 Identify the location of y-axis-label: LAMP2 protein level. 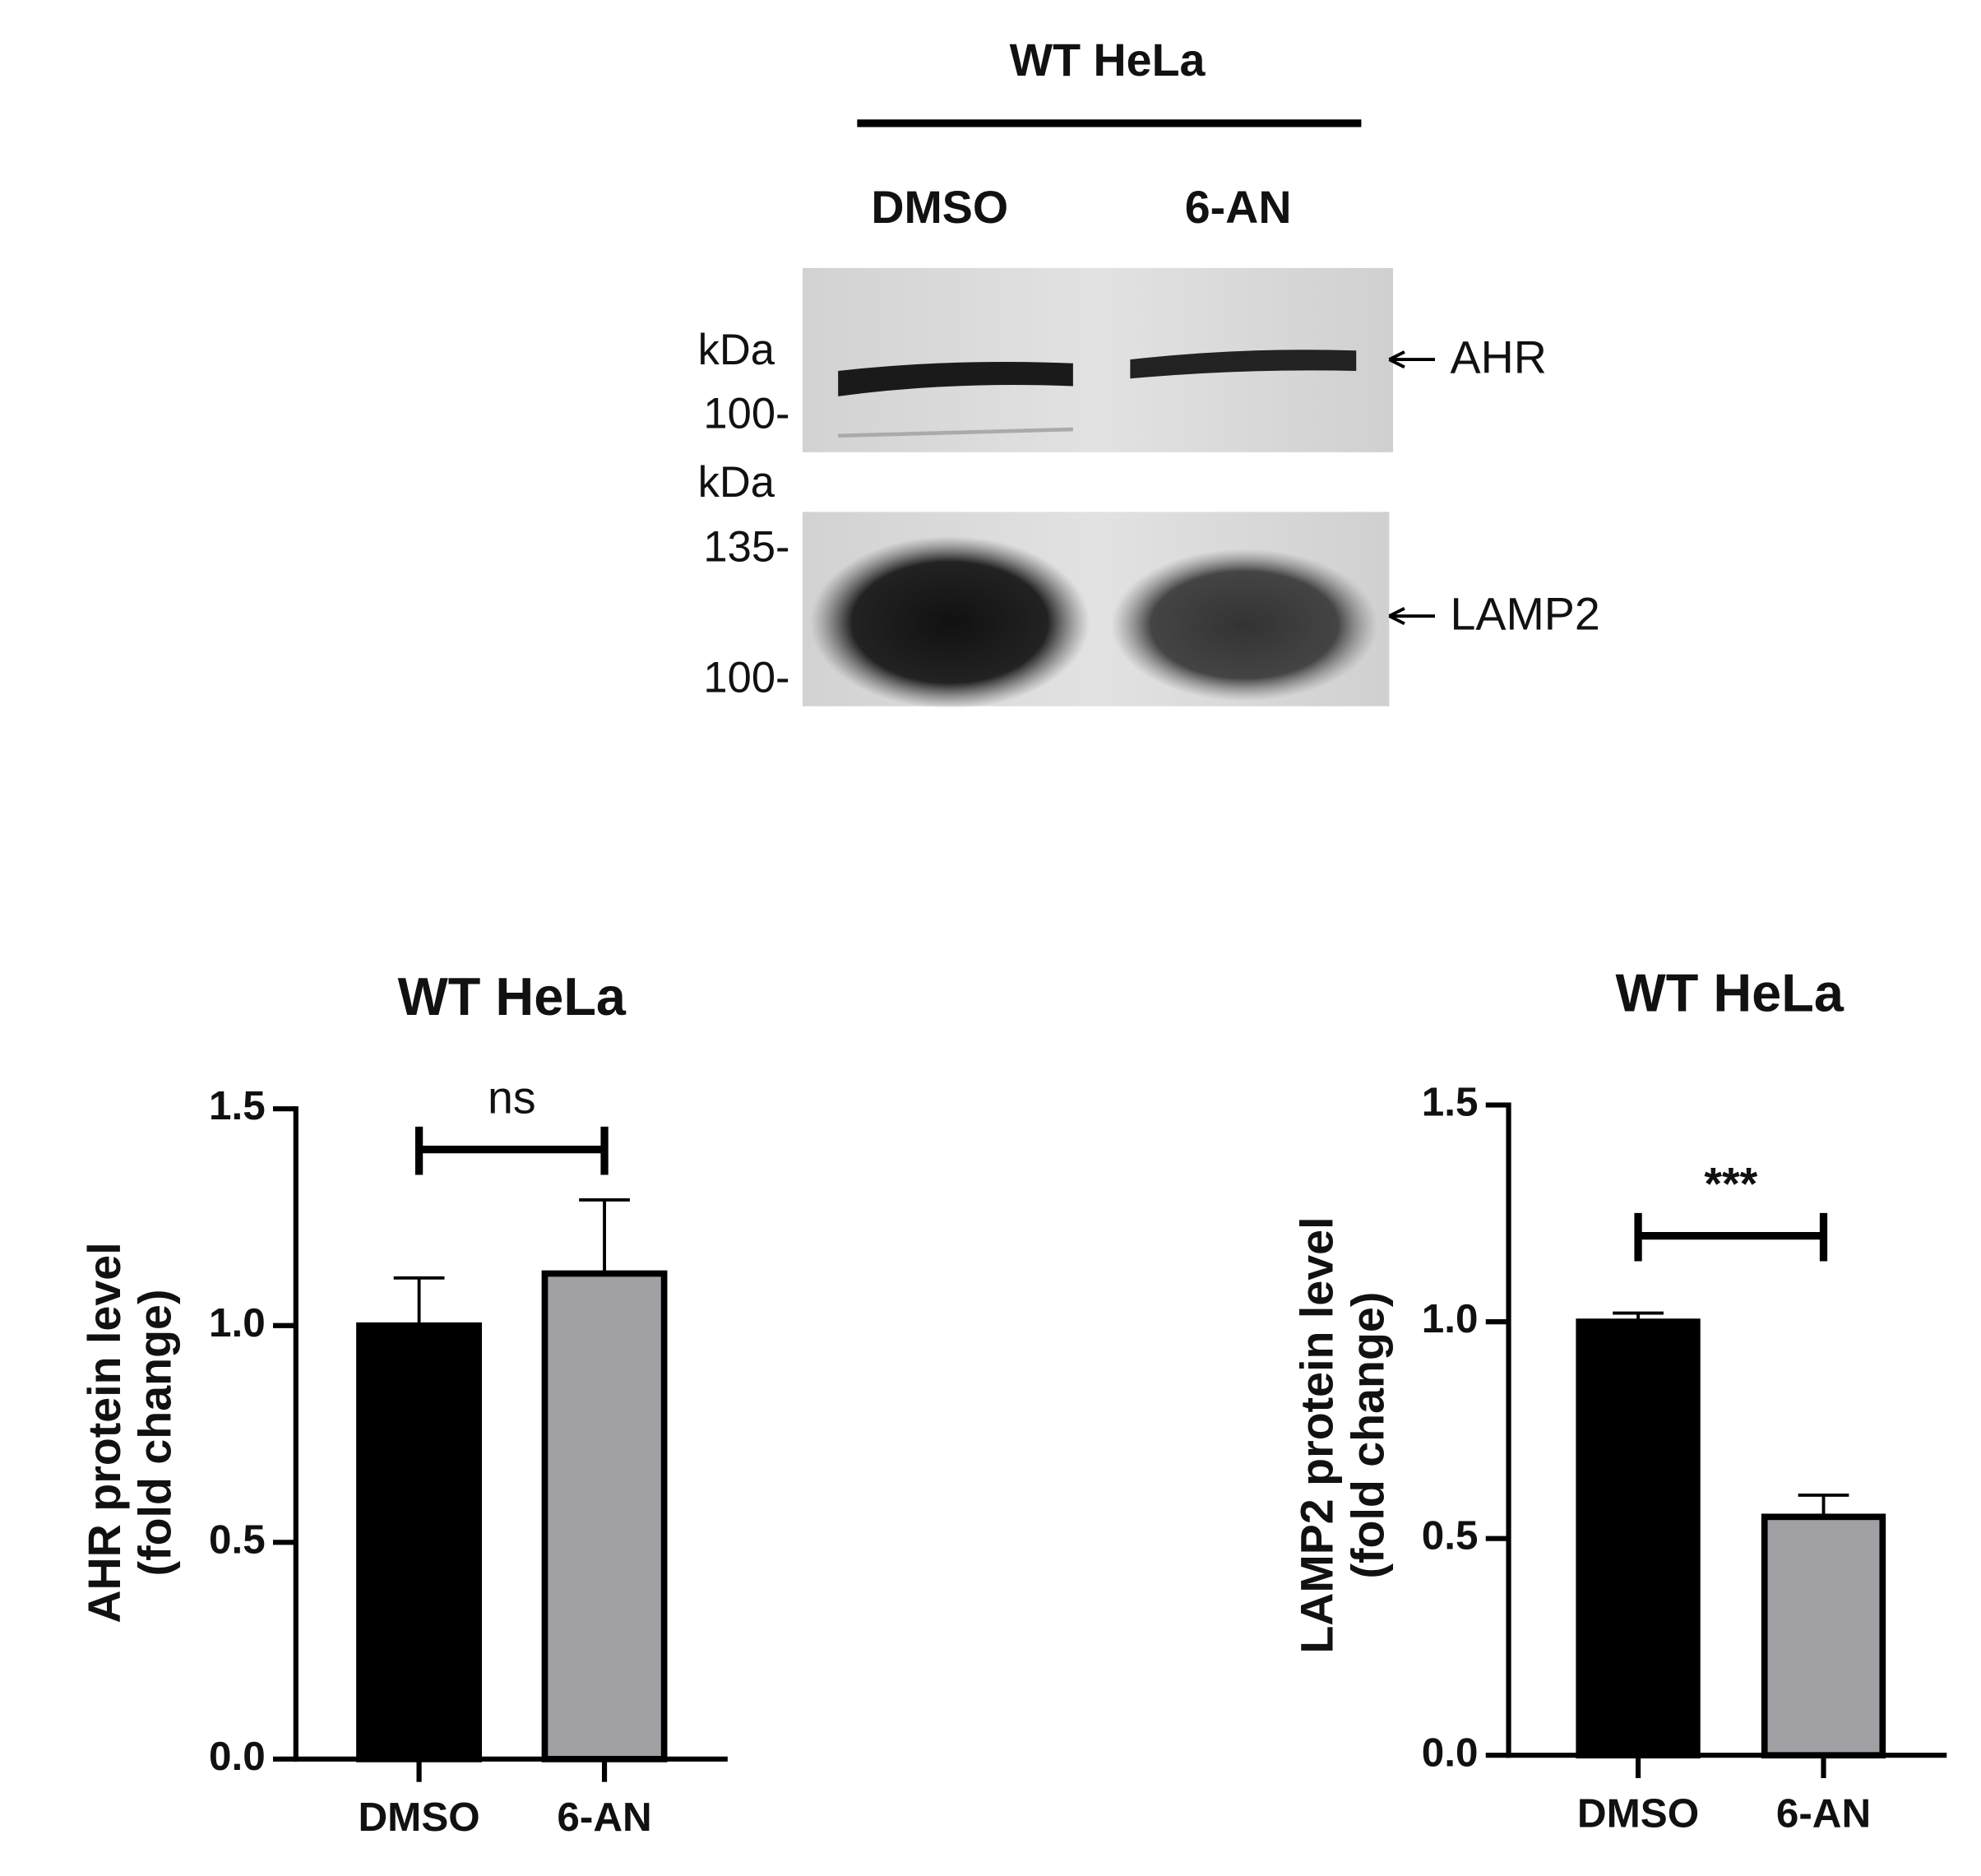
(1317, 1434).